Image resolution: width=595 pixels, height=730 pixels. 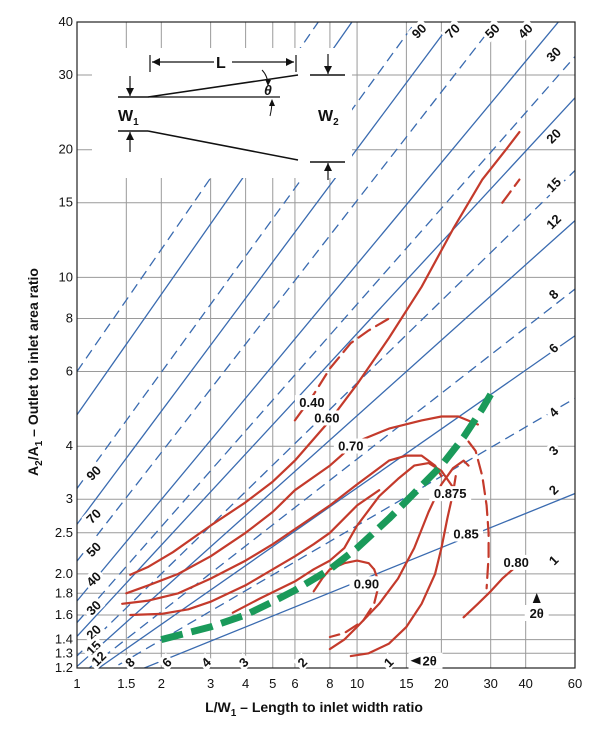 What do you see at coordinates (69, 498) in the screenshot?
I see `y-tick-label: 3` at bounding box center [69, 498].